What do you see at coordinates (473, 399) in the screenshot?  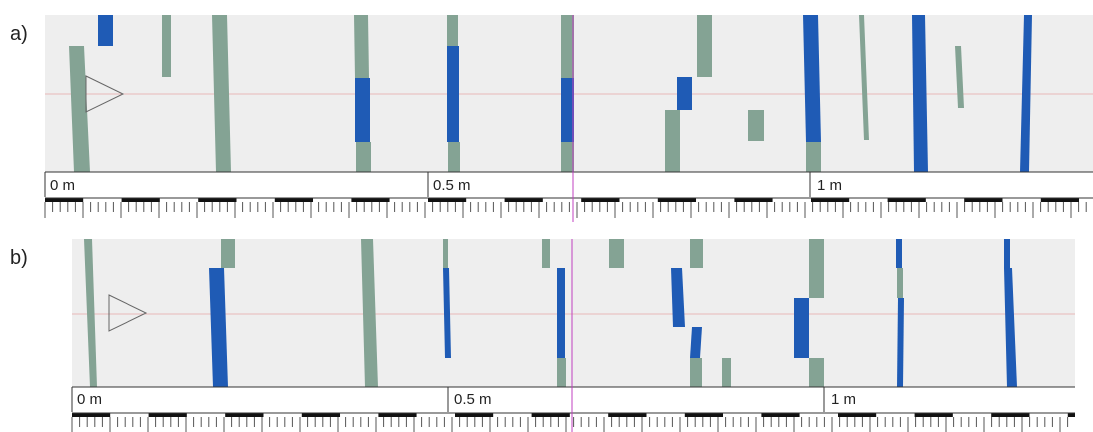 I see `panel-b-scale-label-05: 0.5 m` at bounding box center [473, 399].